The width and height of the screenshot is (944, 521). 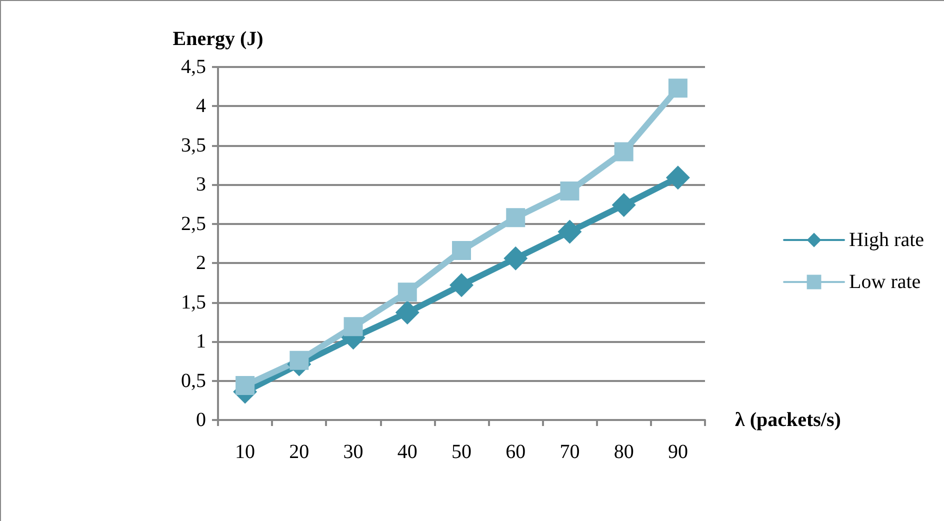 What do you see at coordinates (462, 452) in the screenshot?
I see `x-tick-label: 50` at bounding box center [462, 452].